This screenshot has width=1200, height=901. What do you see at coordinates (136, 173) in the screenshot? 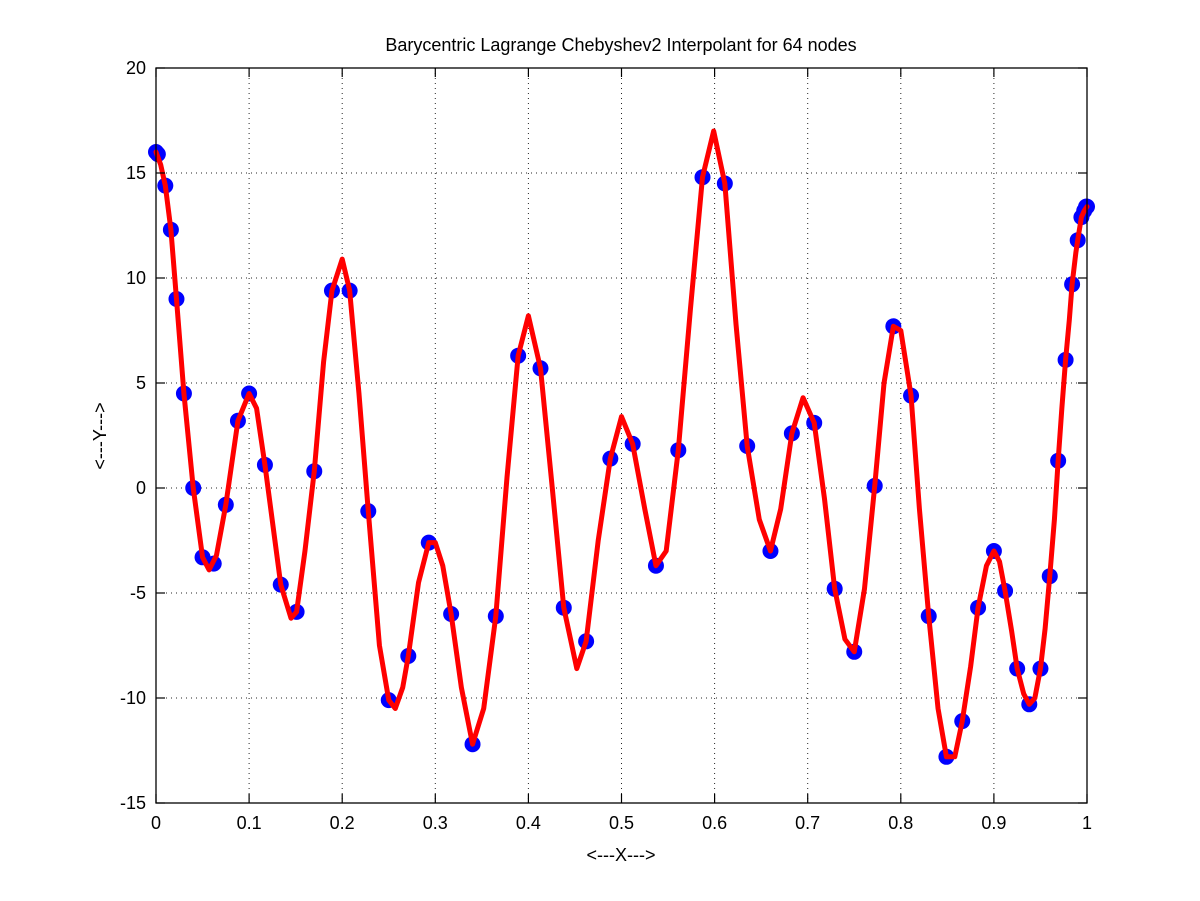
I see `y-tick-label: 15` at bounding box center [136, 173].